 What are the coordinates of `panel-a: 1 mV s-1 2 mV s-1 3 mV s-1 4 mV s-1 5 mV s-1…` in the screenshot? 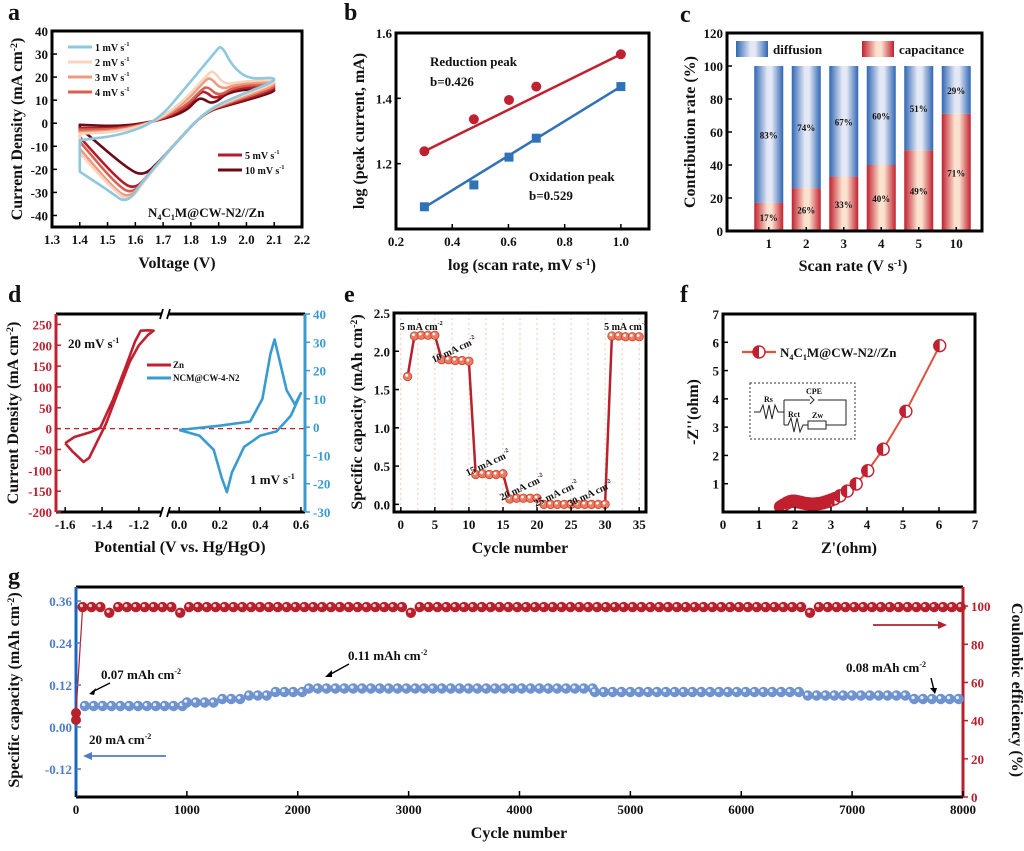 It's located at (146, 155).